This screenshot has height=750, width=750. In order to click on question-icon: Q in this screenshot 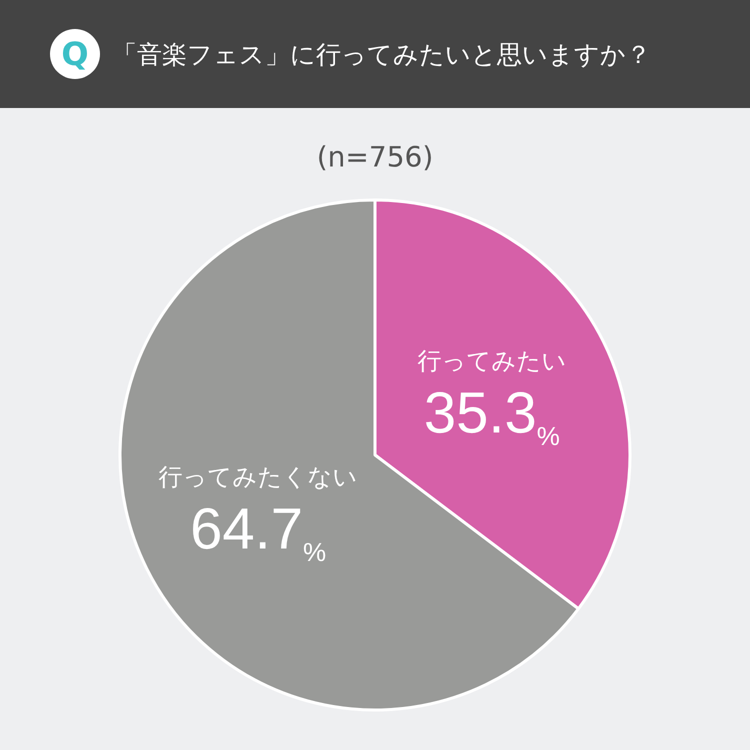, I will do `click(75, 54)`.